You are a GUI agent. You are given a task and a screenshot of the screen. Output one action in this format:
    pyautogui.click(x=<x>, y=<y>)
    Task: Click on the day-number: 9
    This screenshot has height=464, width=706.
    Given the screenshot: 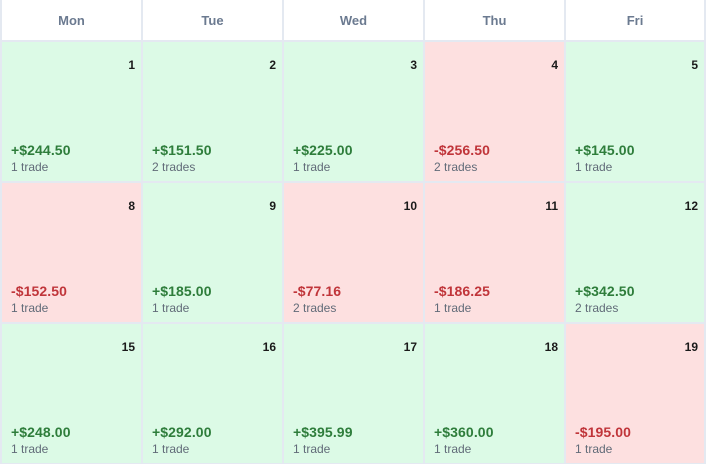 What is the action you would take?
    pyautogui.click(x=272, y=206)
    